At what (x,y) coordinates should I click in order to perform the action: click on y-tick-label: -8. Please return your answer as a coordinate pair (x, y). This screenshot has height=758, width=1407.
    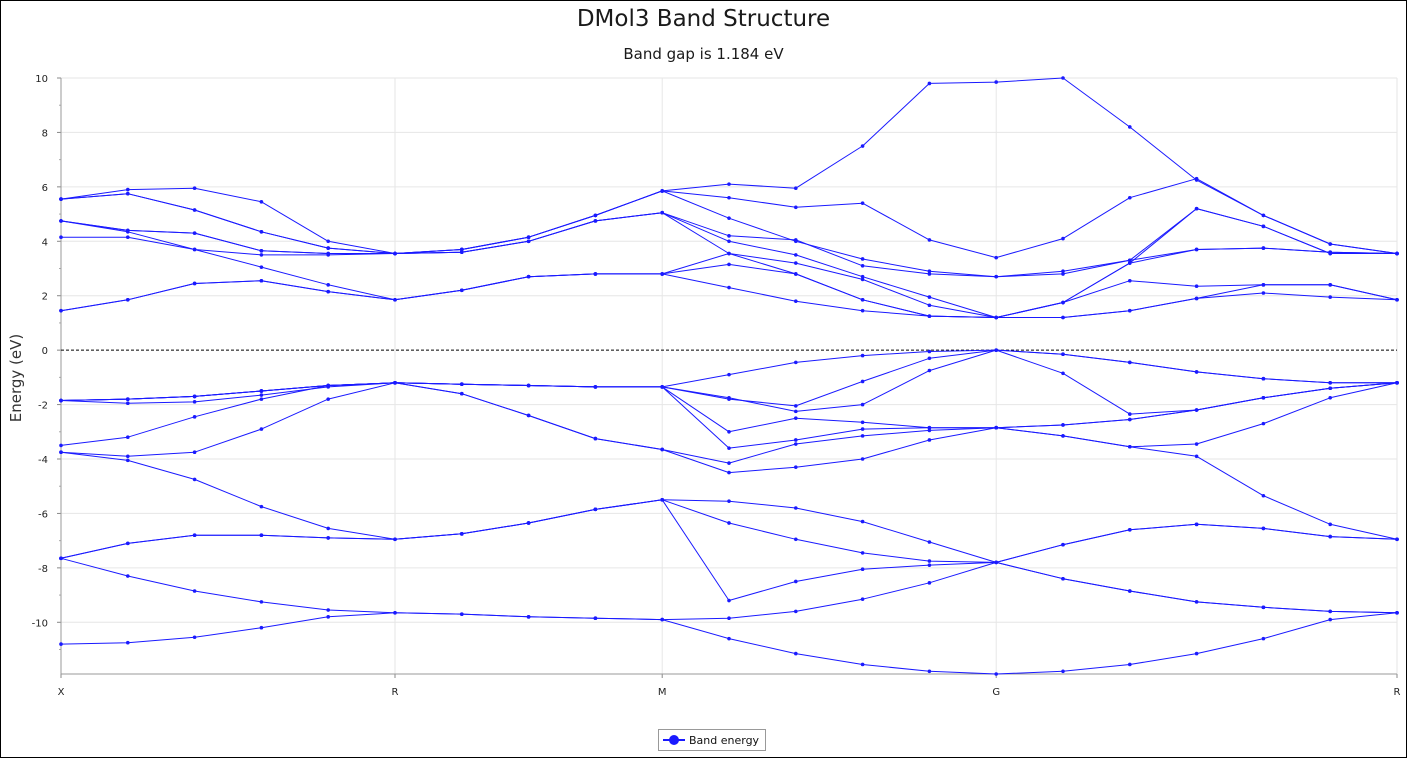
    Looking at the image, I should click on (43, 569).